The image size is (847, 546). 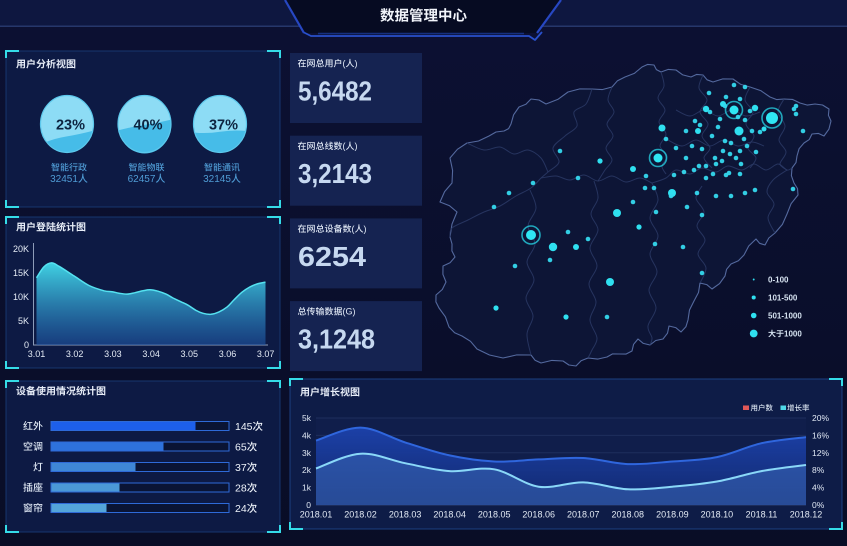 I want to click on svg-text: 3k, so click(x=307, y=453).